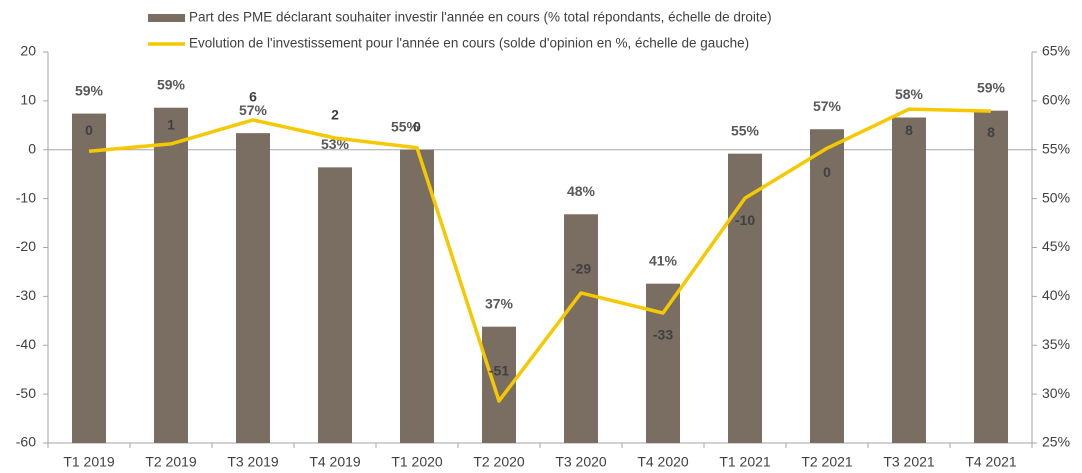  I want to click on line-label: -51, so click(499, 371).